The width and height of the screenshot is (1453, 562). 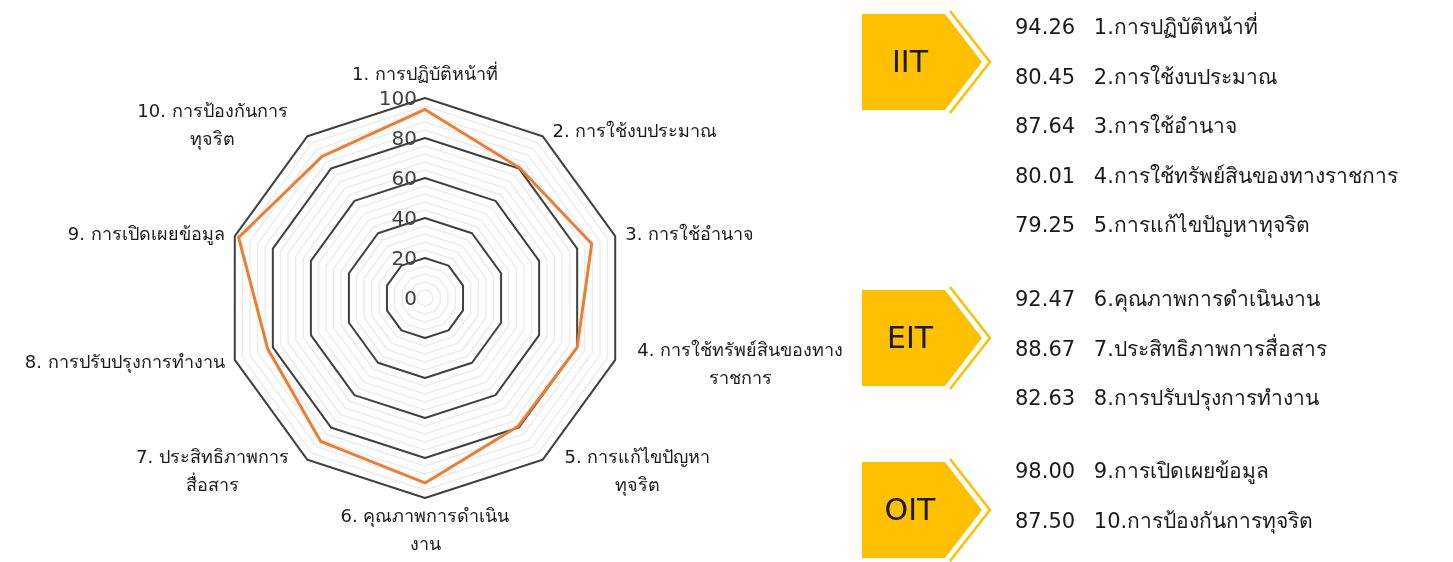 I want to click on text: 80.01 4.การใช้ทรัพย์สินของทางราชการ, so click(x=1206, y=175).